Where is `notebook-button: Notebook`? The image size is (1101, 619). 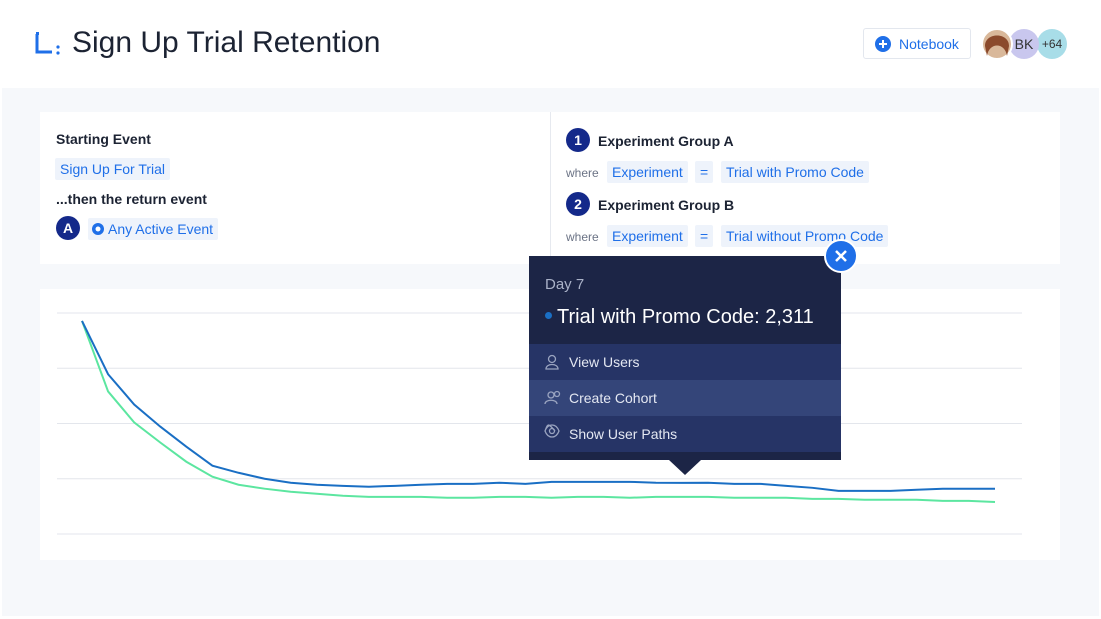 notebook-button: Notebook is located at coordinates (917, 43).